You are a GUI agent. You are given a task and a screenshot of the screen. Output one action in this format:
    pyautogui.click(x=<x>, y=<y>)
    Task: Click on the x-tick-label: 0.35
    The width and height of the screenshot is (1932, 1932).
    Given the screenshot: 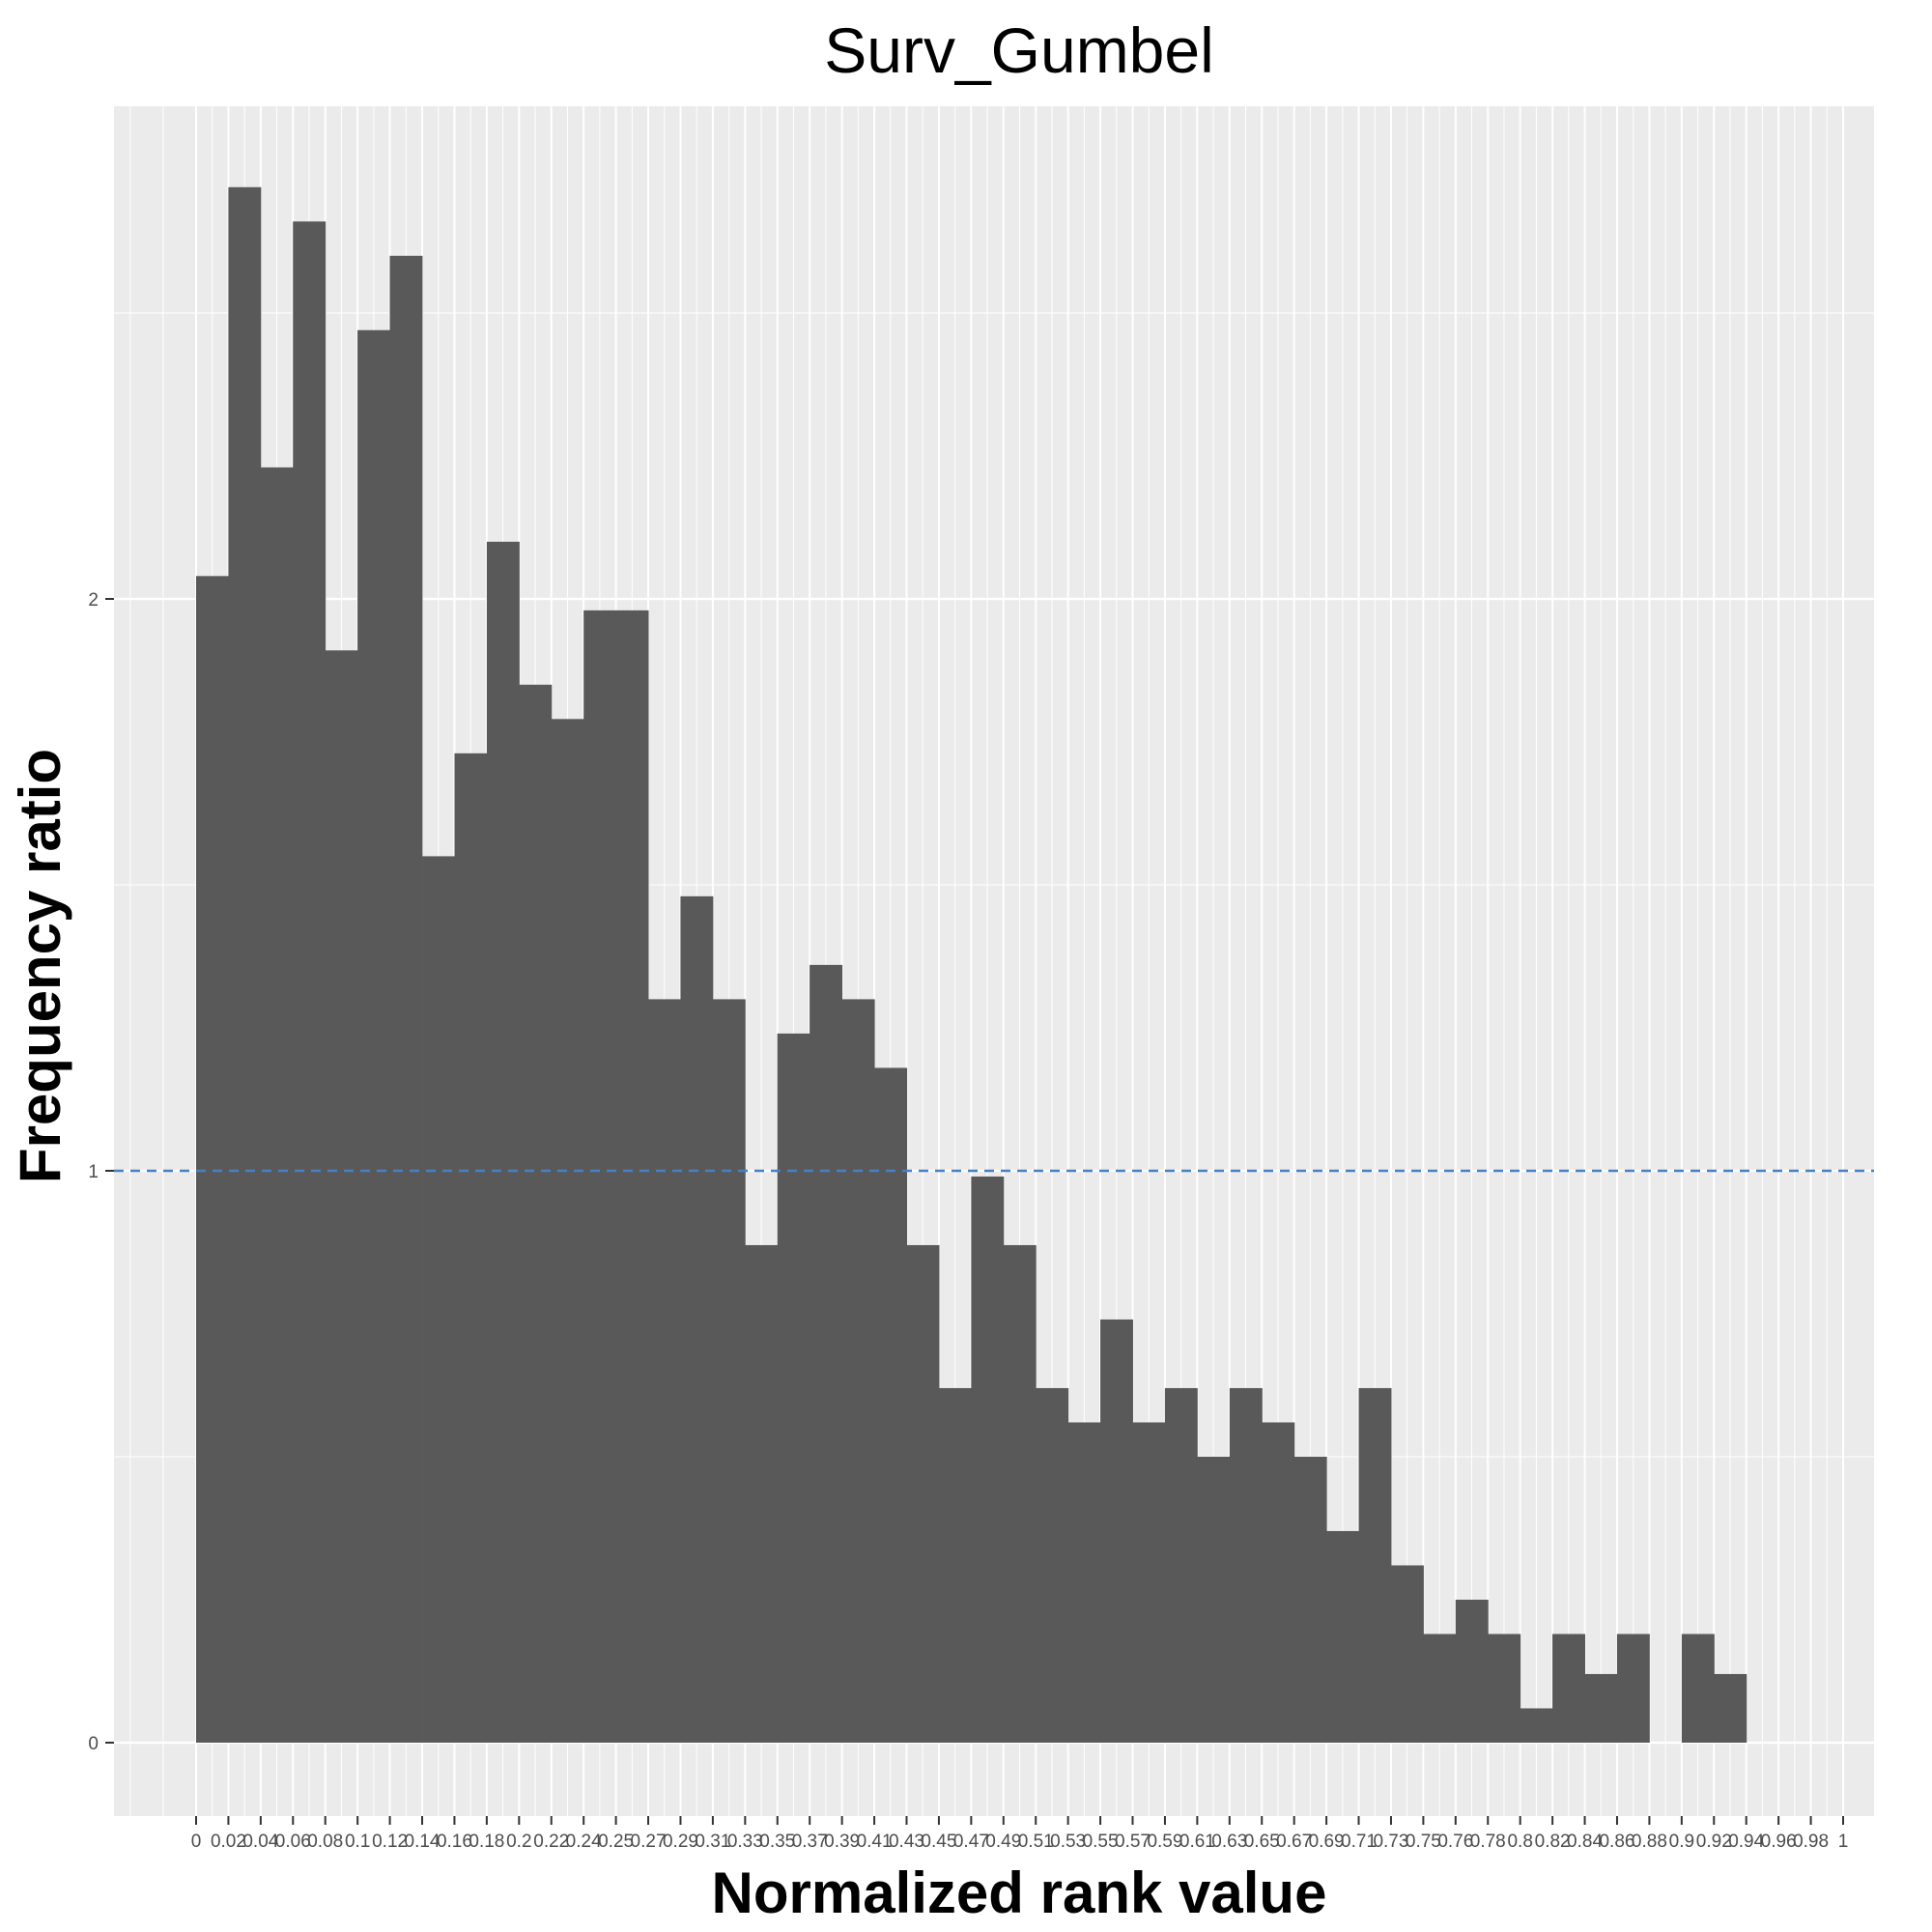 What is the action you would take?
    pyautogui.click(x=777, y=1842)
    